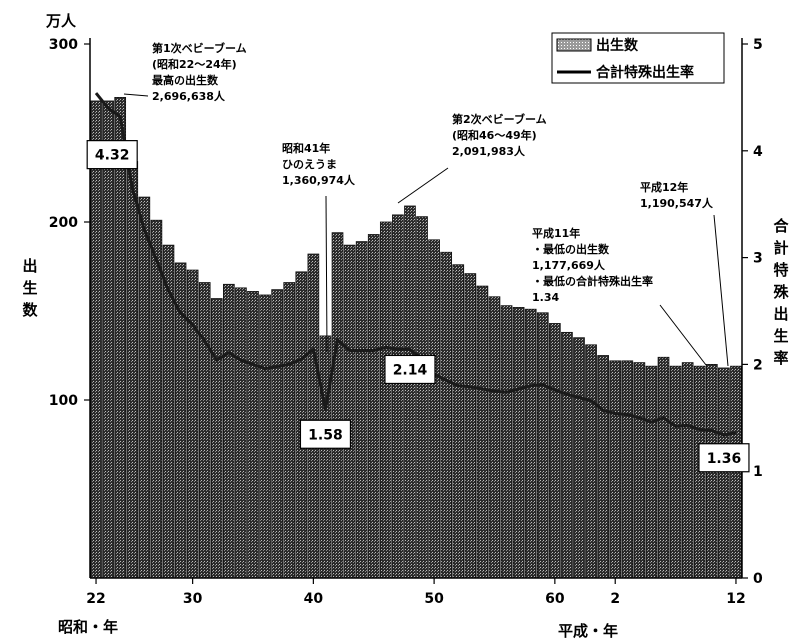  What do you see at coordinates (591, 461) in the screenshot?
I see `bar-1988` at bounding box center [591, 461].